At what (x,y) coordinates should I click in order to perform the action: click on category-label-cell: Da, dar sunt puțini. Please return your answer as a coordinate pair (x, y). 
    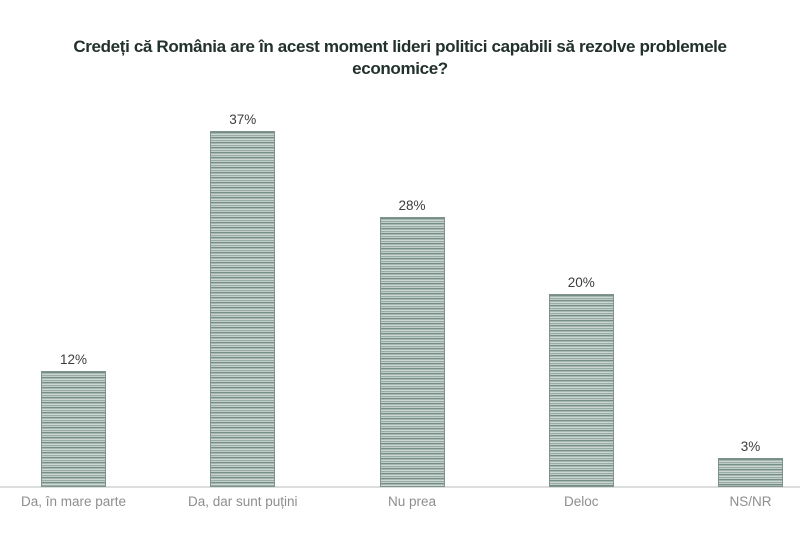
    Looking at the image, I should click on (243, 503).